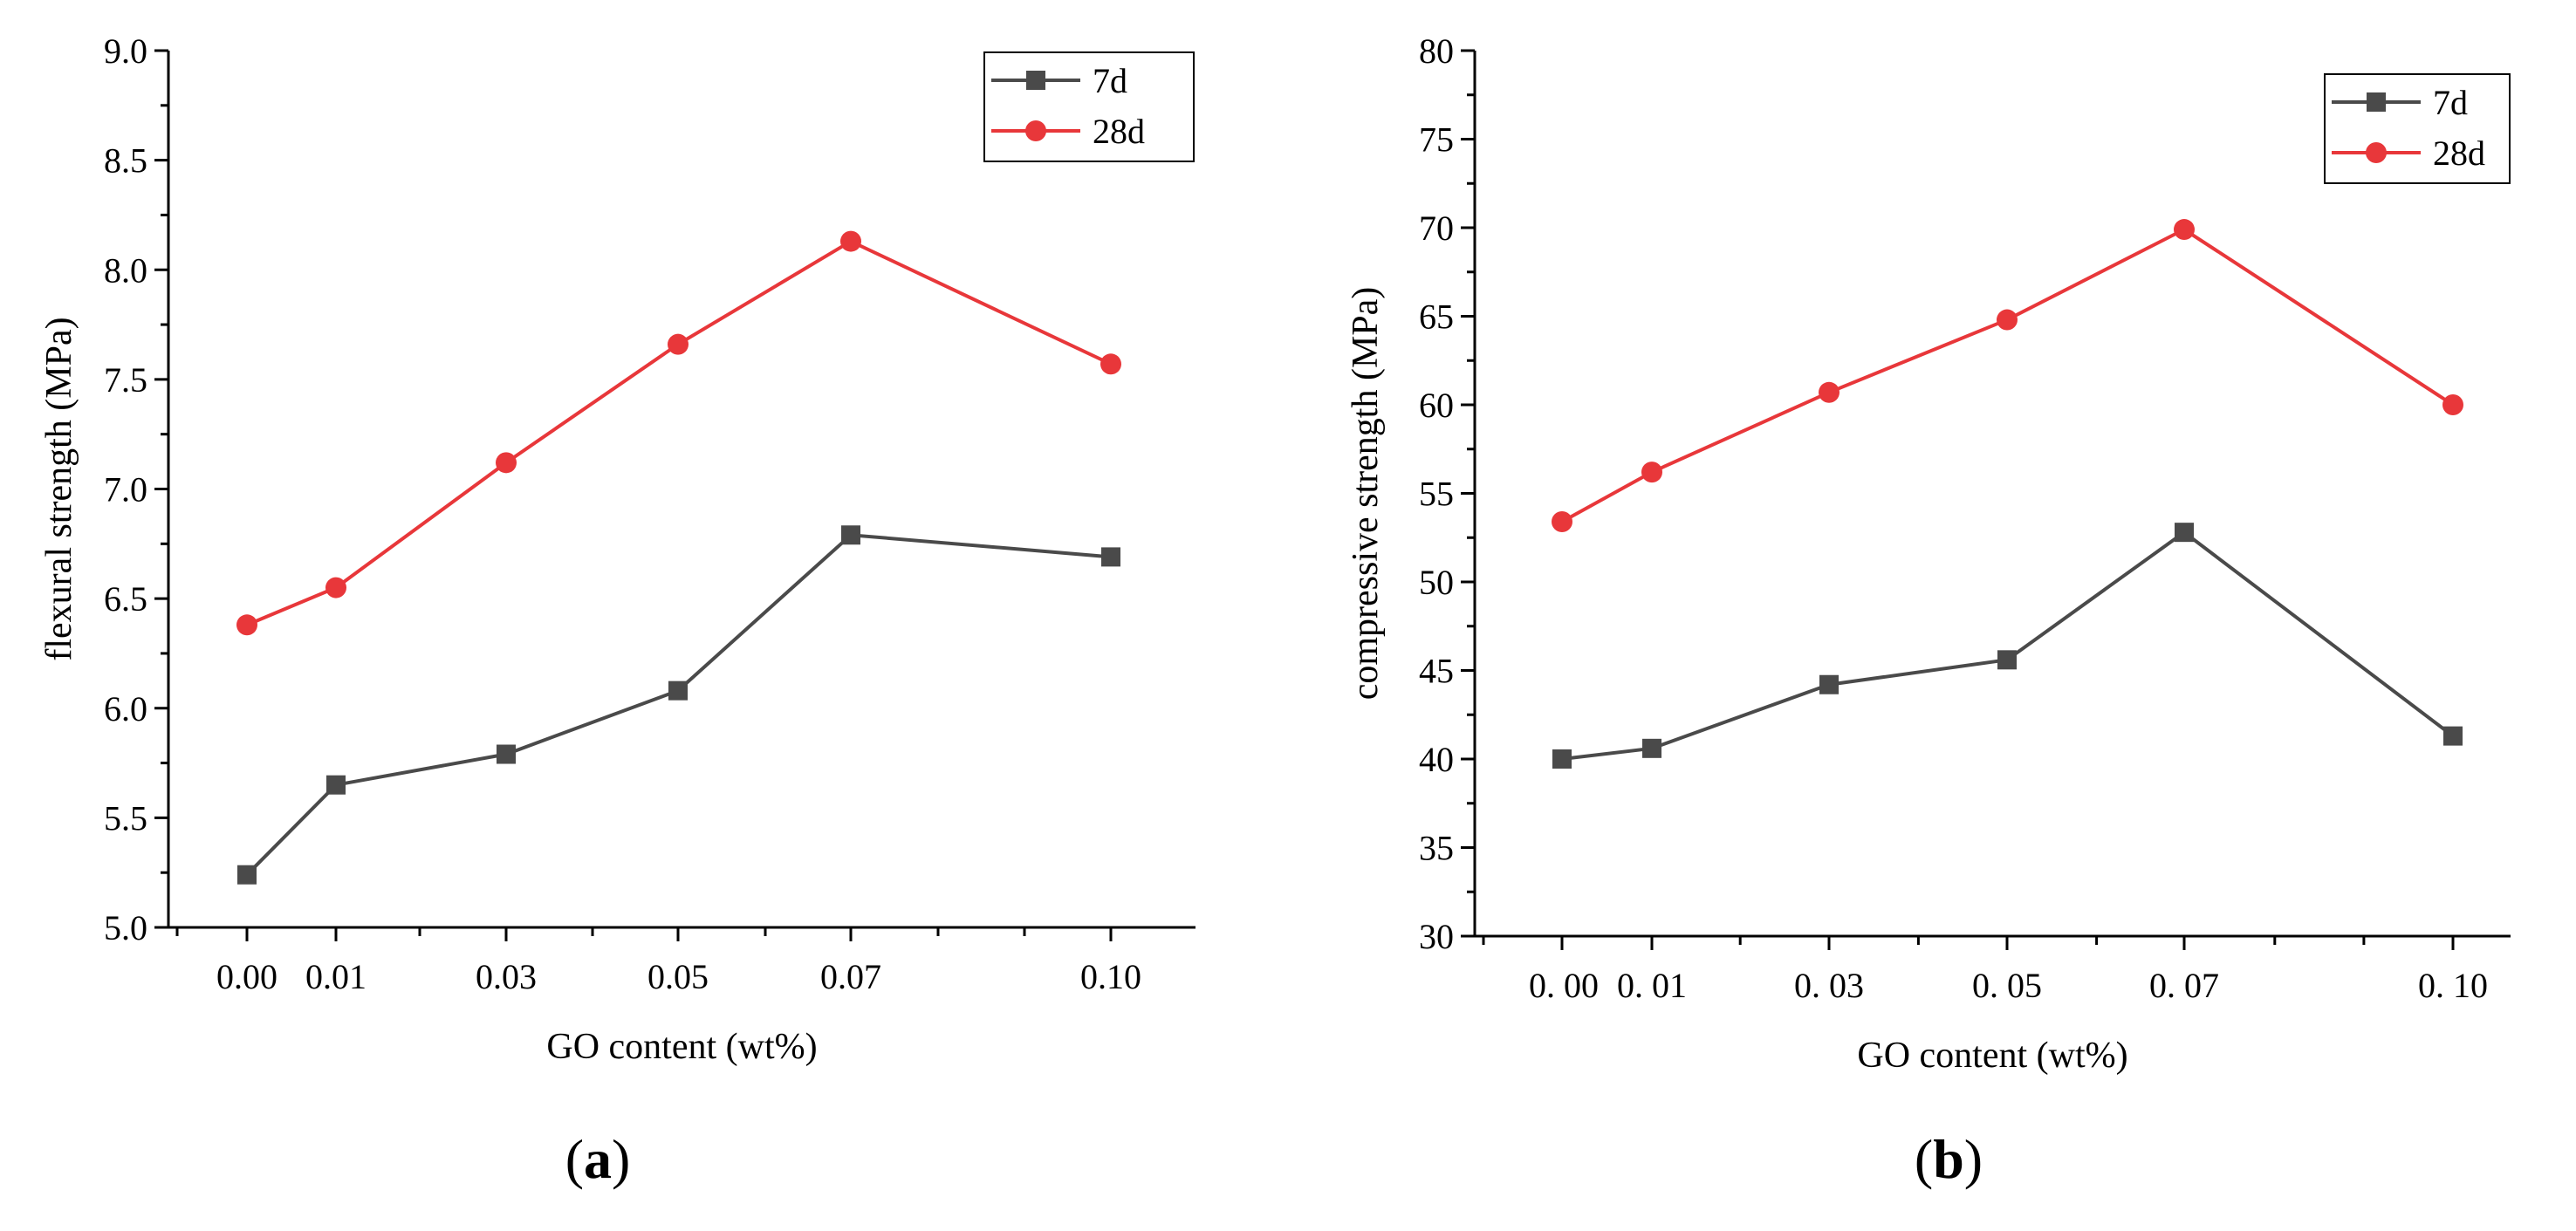 This screenshot has height=1231, width=2576. I want to click on chartb-x-axis-title: GO content (wt%), so click(1992, 1056).